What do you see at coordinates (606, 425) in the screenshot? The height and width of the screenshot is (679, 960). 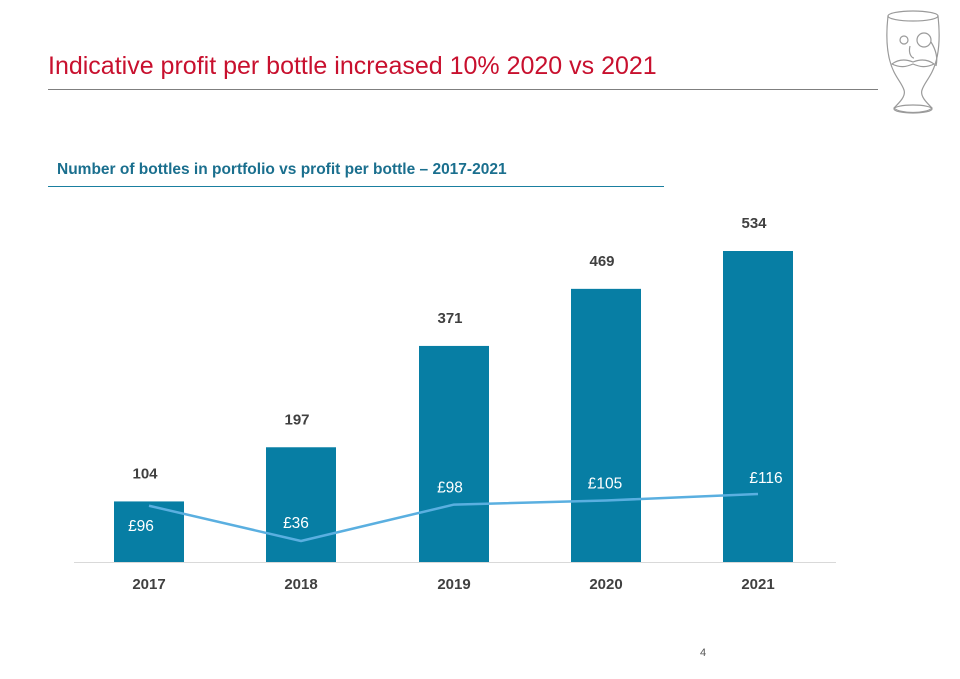 I see `bar-2020` at bounding box center [606, 425].